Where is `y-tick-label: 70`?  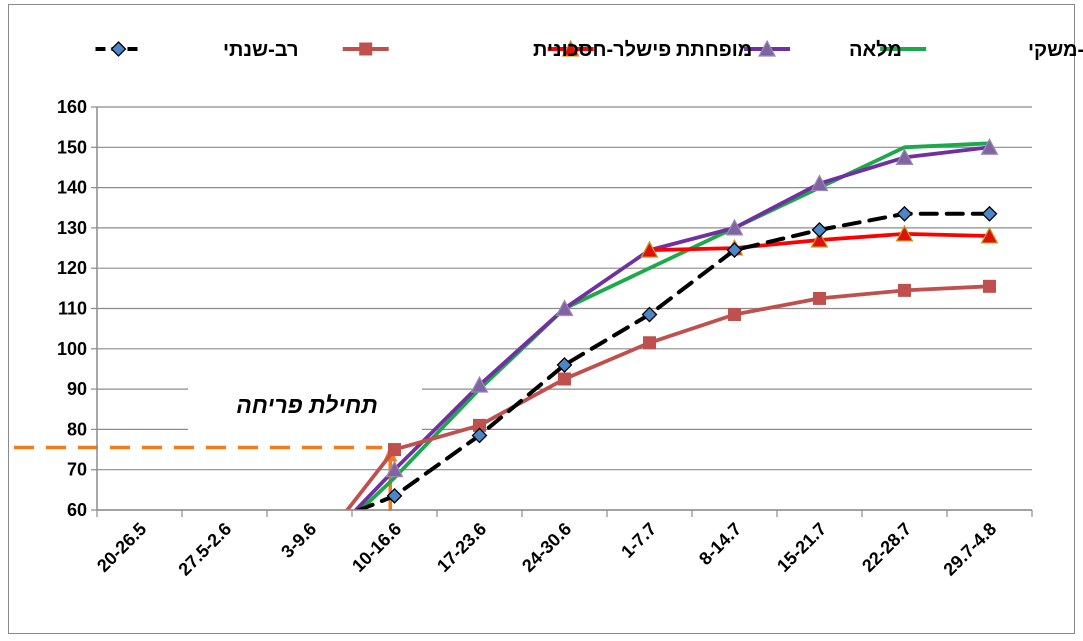
y-tick-label: 70 is located at coordinates (77, 470).